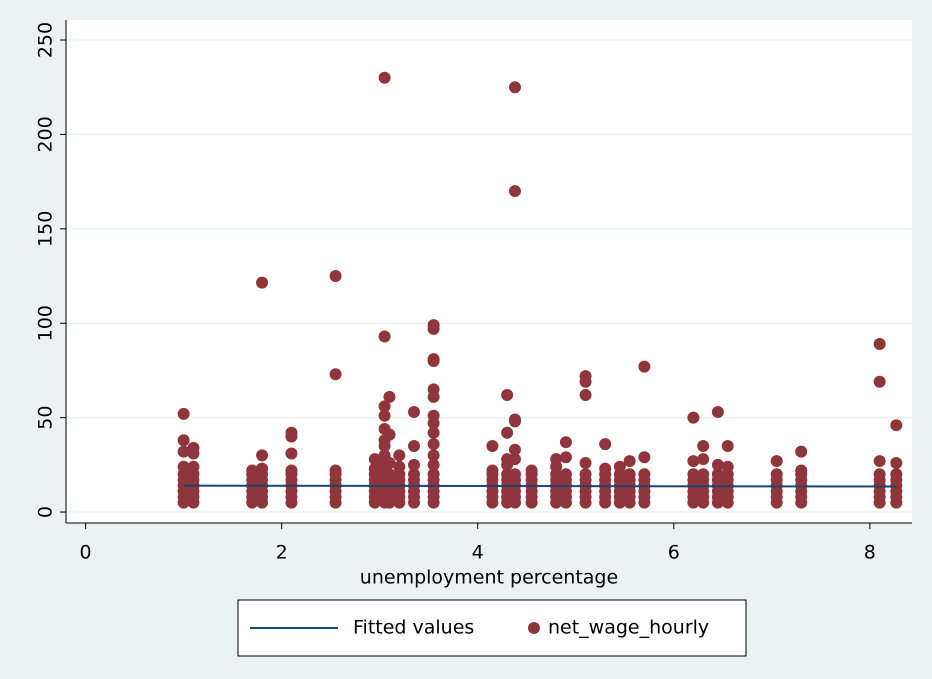 This screenshot has height=679, width=932. I want to click on fitted-line, so click(540, 486).